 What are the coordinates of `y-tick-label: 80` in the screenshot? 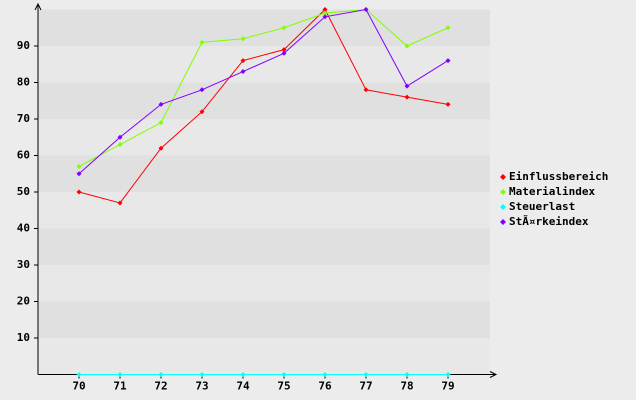 It's located at (23, 82).